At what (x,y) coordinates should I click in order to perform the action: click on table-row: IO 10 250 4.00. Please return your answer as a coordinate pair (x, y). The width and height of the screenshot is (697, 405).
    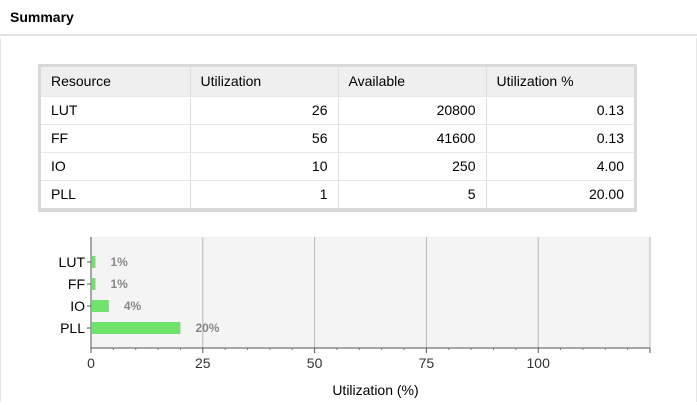
    Looking at the image, I should click on (337, 166).